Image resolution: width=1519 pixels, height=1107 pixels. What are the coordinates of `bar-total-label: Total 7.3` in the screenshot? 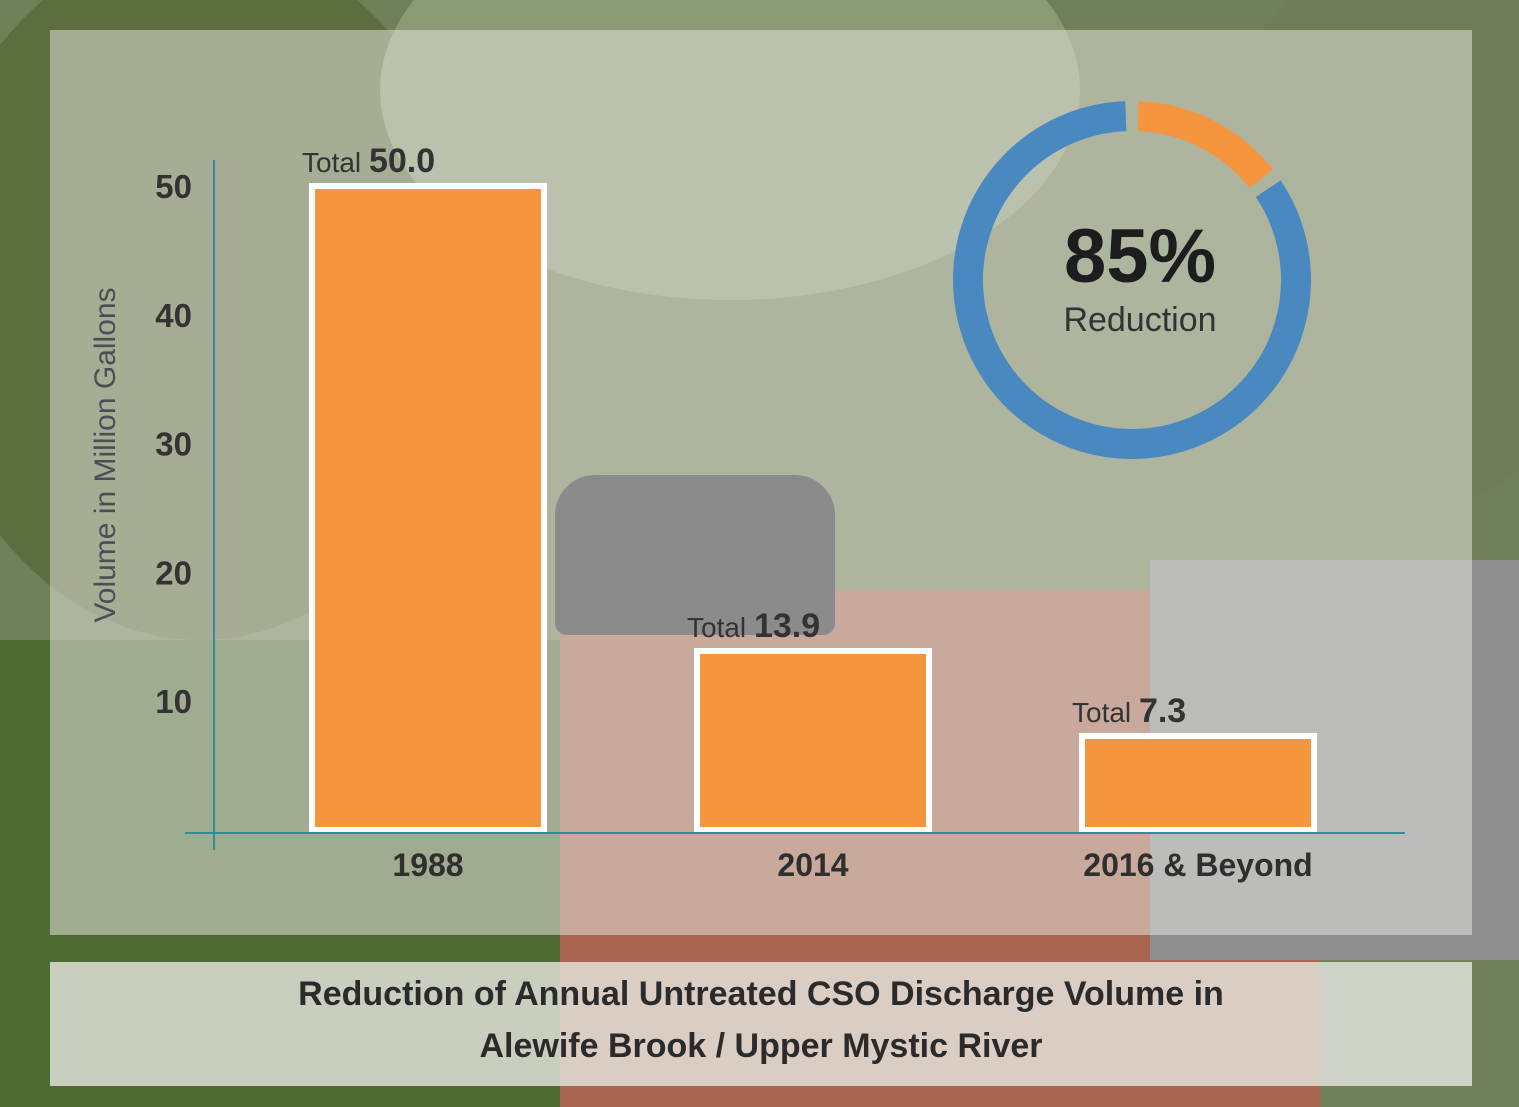 It's located at (1129, 711).